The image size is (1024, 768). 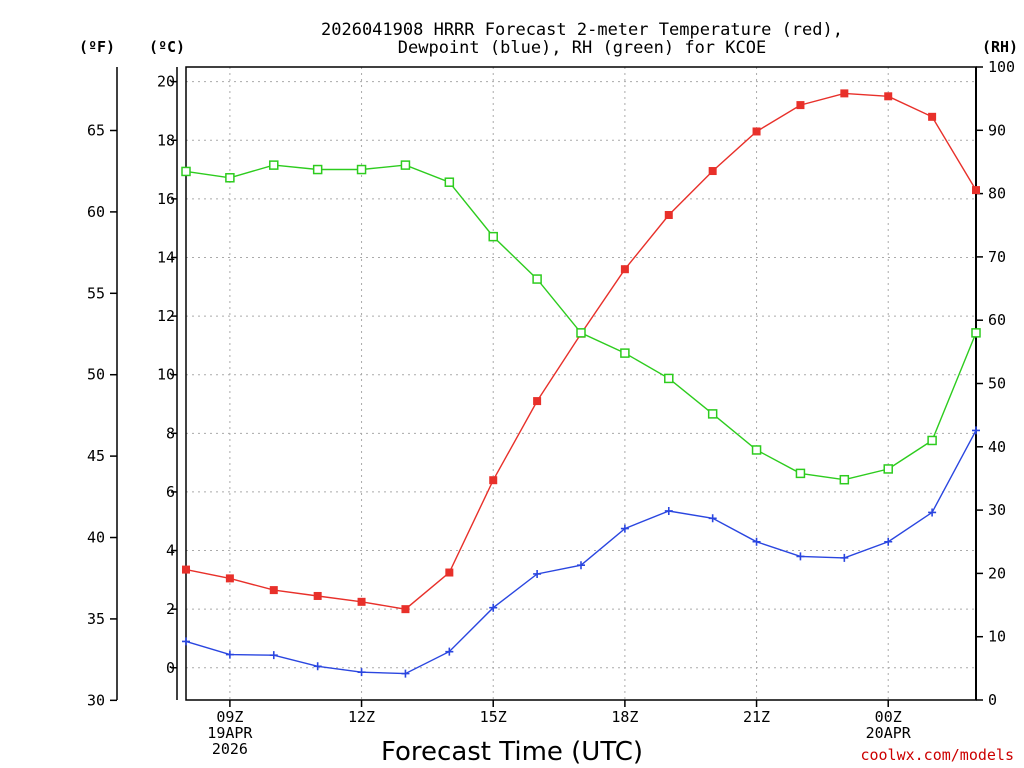 I want to click on rh-tick-label: 30, so click(x=997, y=510).